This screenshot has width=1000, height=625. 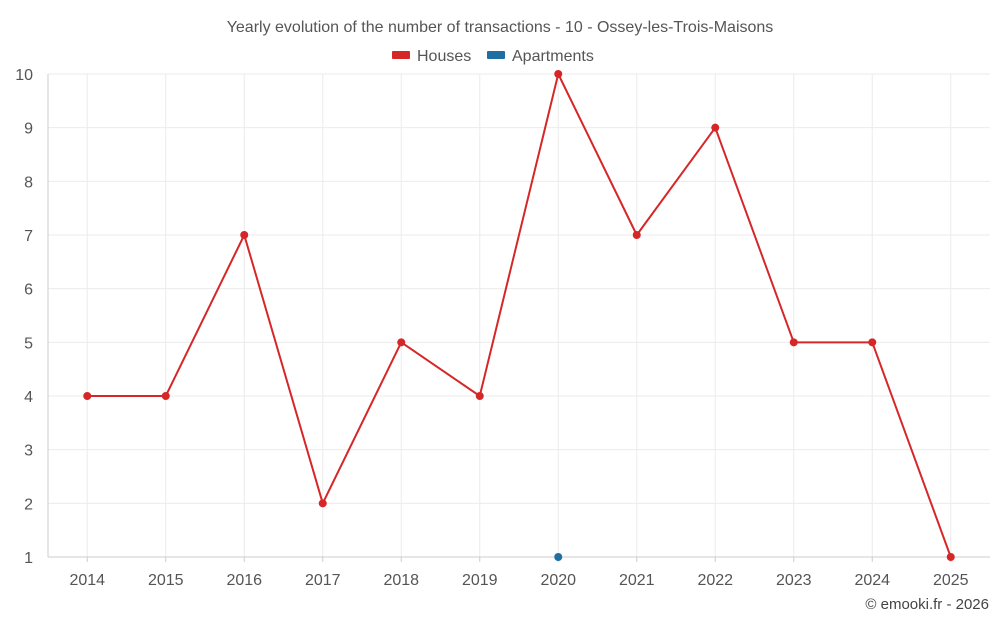 I want to click on y-tick-label: 7, so click(x=28, y=236).